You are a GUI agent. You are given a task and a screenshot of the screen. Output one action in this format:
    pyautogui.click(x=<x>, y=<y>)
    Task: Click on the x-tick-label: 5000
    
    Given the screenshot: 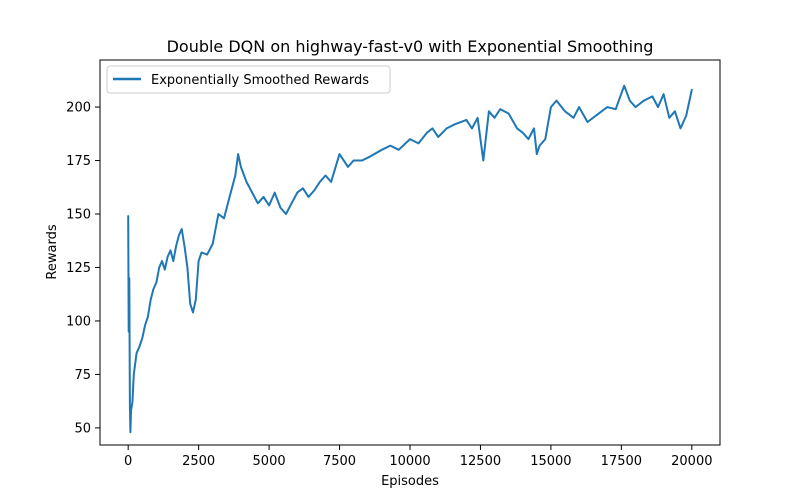 What is the action you would take?
    pyautogui.click(x=269, y=461)
    